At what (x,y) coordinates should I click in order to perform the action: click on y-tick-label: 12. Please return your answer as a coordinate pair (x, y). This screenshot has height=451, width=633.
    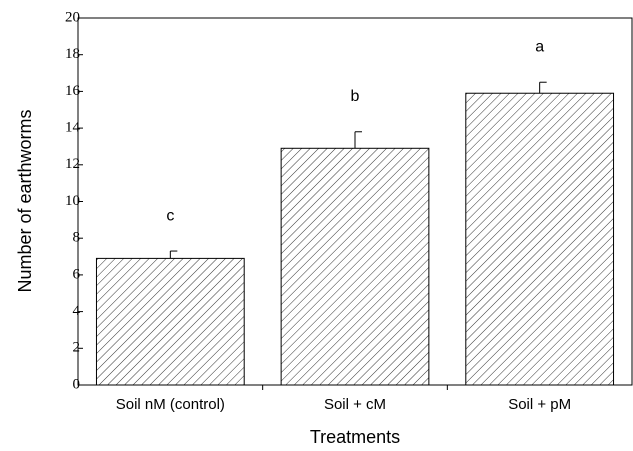
    Looking at the image, I should click on (72, 164).